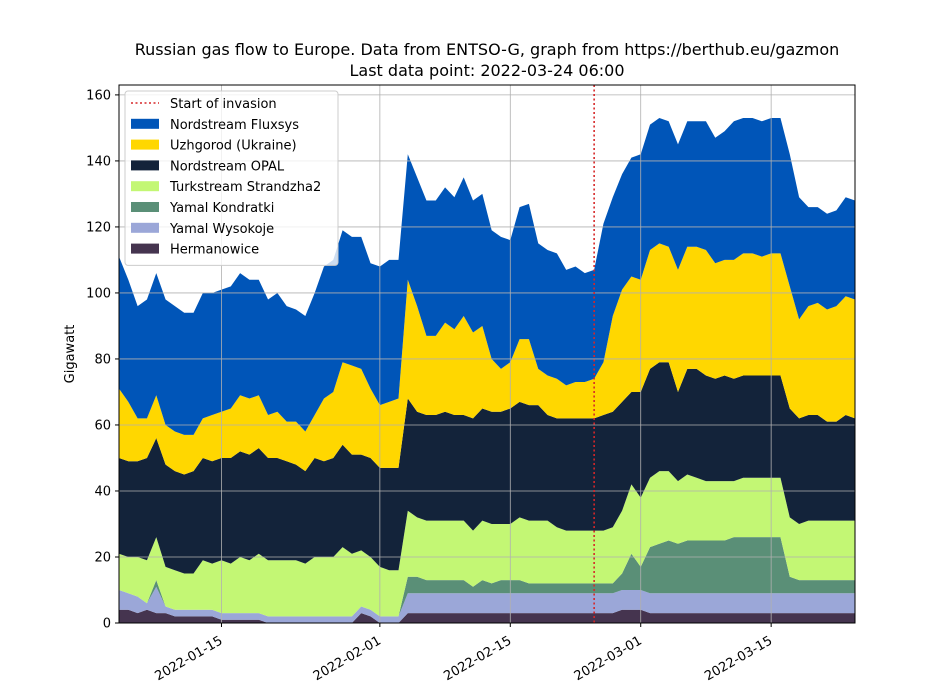 The image size is (950, 700). Describe the element at coordinates (107, 624) in the screenshot. I see `y-tick-label: 0` at that location.